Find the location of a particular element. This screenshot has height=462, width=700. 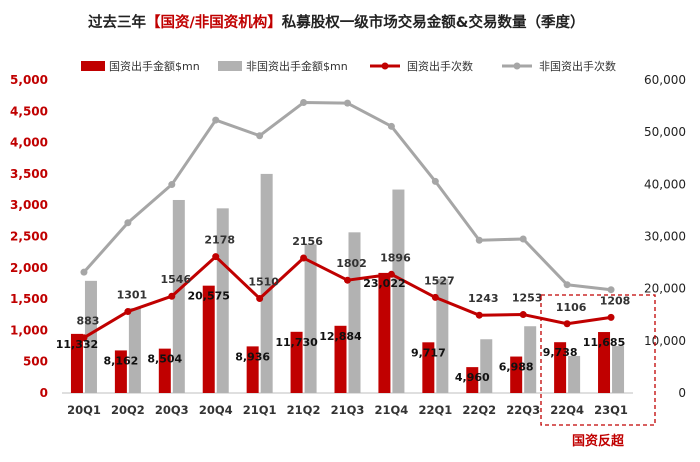

data-label-state-amount: 9,717 is located at coordinates (428, 352).